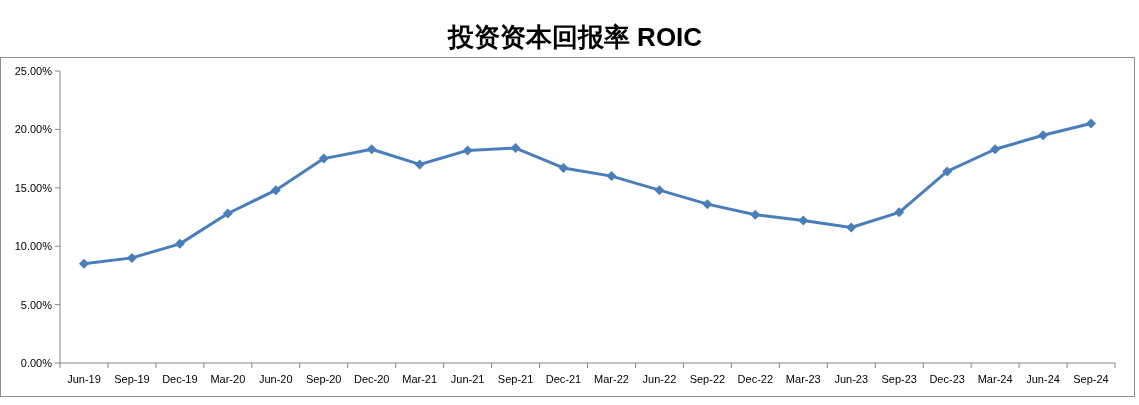 The height and width of the screenshot is (405, 1139). I want to click on x-tick-label: Jun-22, so click(659, 379).